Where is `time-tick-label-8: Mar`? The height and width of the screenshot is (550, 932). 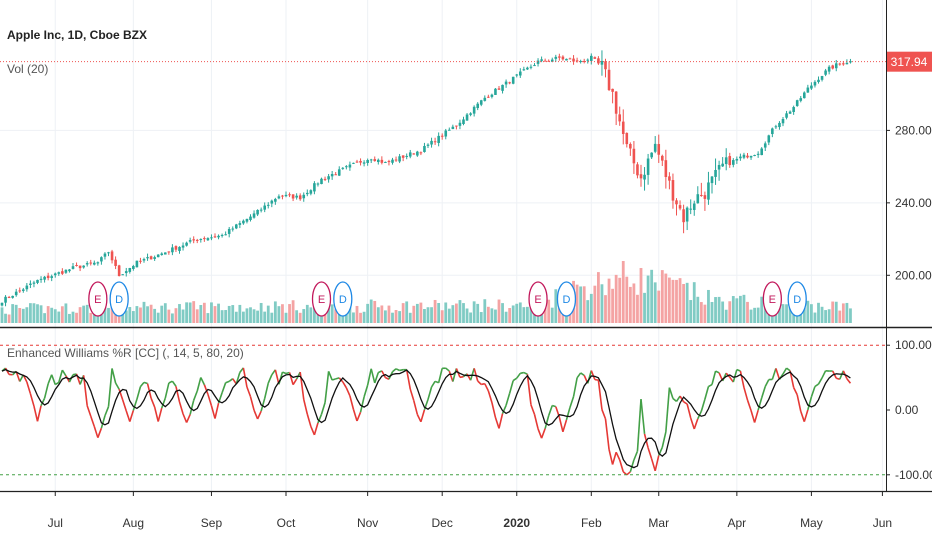 time-tick-label-8: Mar is located at coordinates (658, 523).